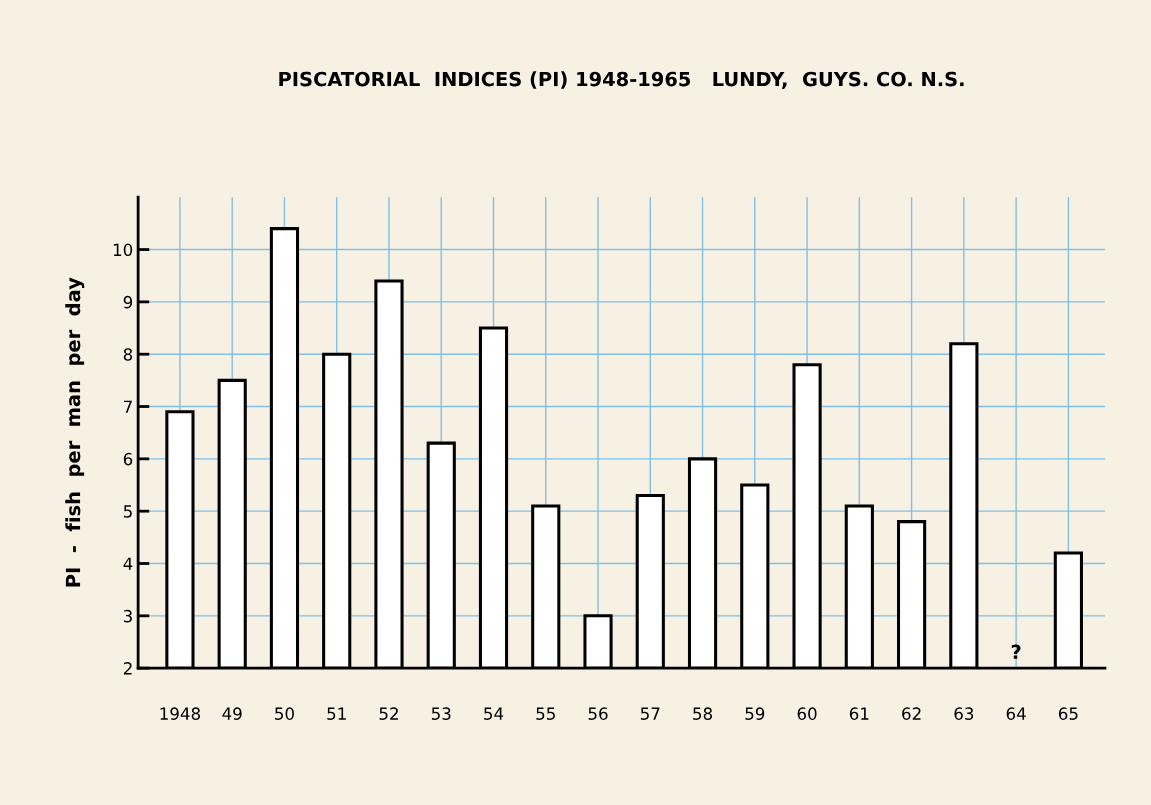 The height and width of the screenshot is (805, 1151). Describe the element at coordinates (1068, 713) in the screenshot. I see `x-tick-label: 65` at that location.